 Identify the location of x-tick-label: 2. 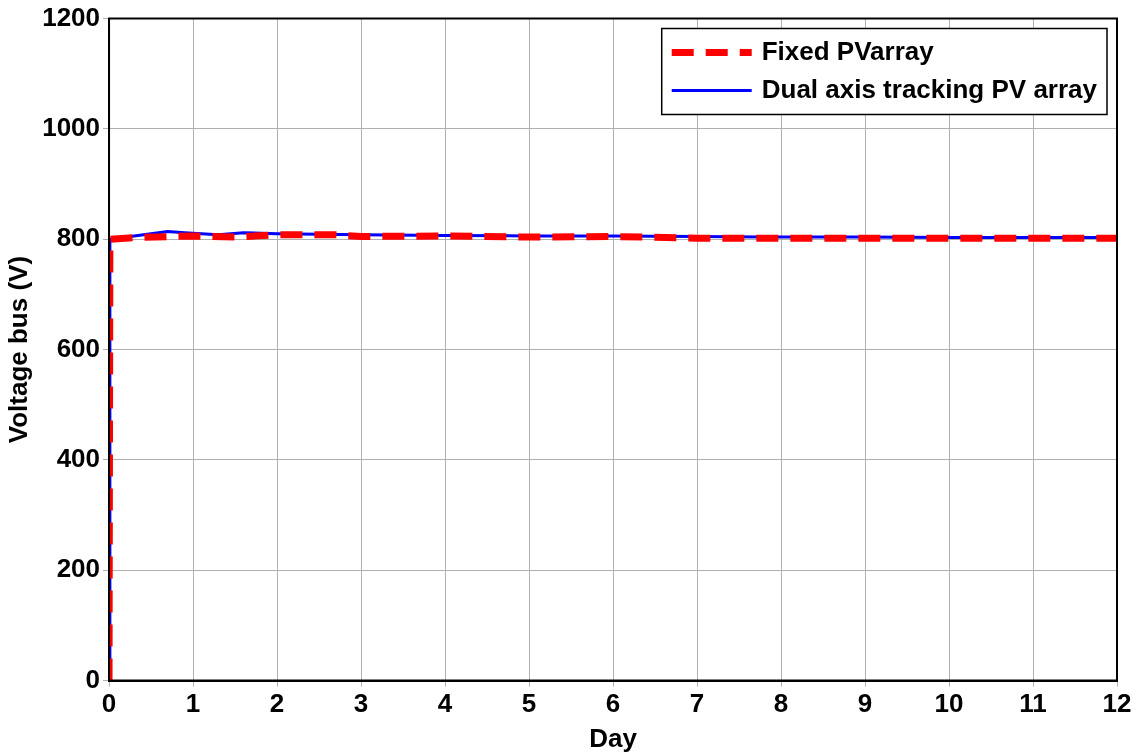
(277, 703).